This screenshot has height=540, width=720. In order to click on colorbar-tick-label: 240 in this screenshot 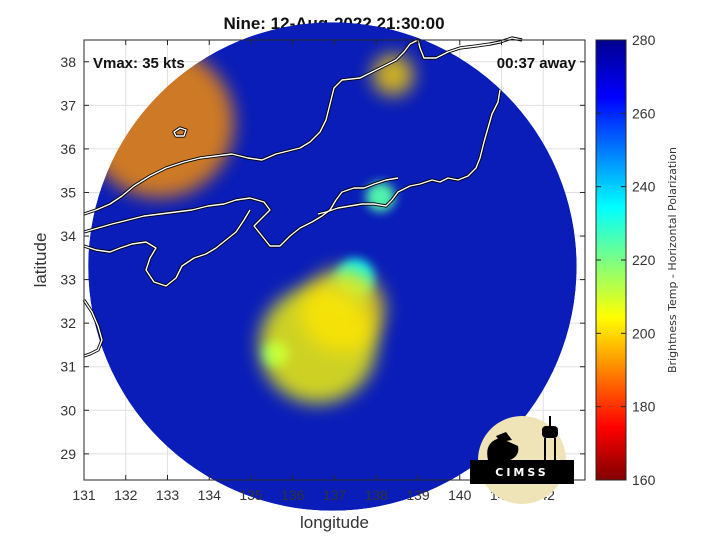, I will do `click(644, 187)`.